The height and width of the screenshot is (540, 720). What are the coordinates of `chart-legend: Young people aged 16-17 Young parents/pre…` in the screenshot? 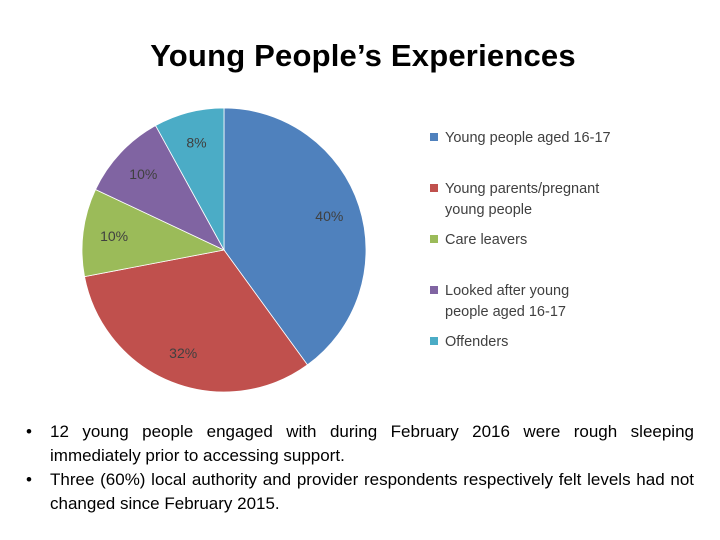 It's located at (520, 240).